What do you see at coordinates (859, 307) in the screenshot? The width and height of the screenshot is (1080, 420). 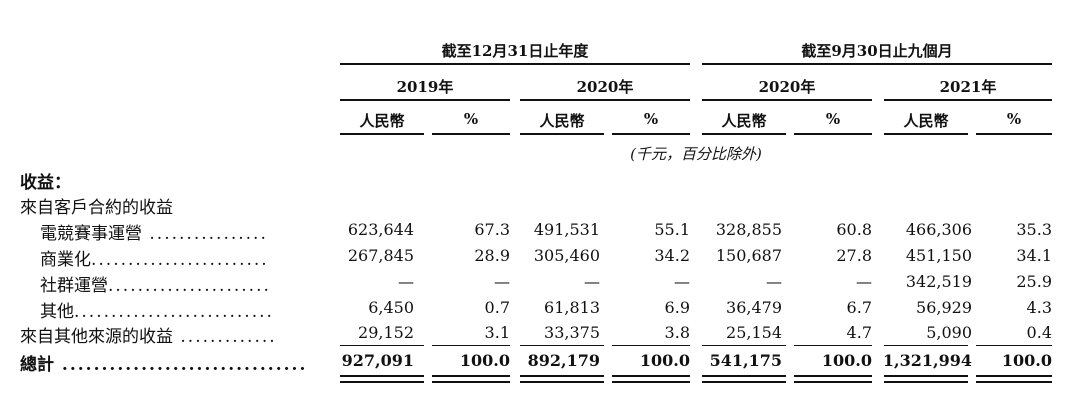 I see `table-cell: 6.7` at bounding box center [859, 307].